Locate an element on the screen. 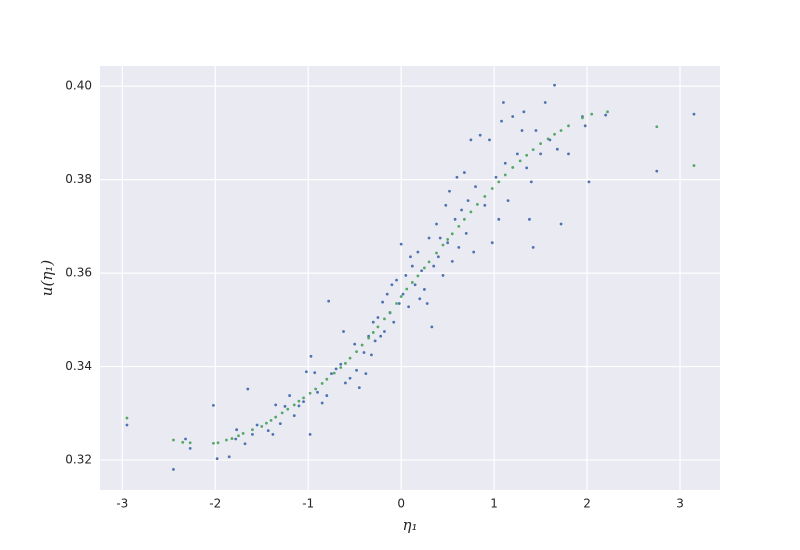 The height and width of the screenshot is (550, 800). x-tick-label: -2 is located at coordinates (215, 504).